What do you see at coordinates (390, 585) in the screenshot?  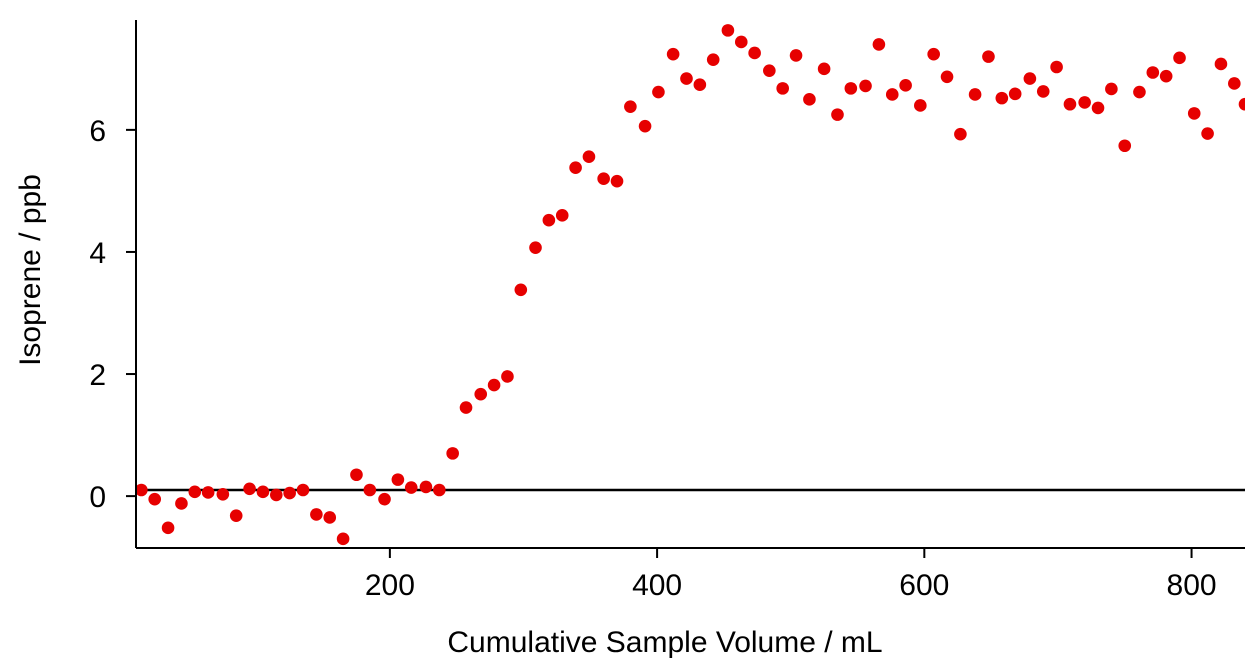 I see `x-tick-label: 200` at bounding box center [390, 585].